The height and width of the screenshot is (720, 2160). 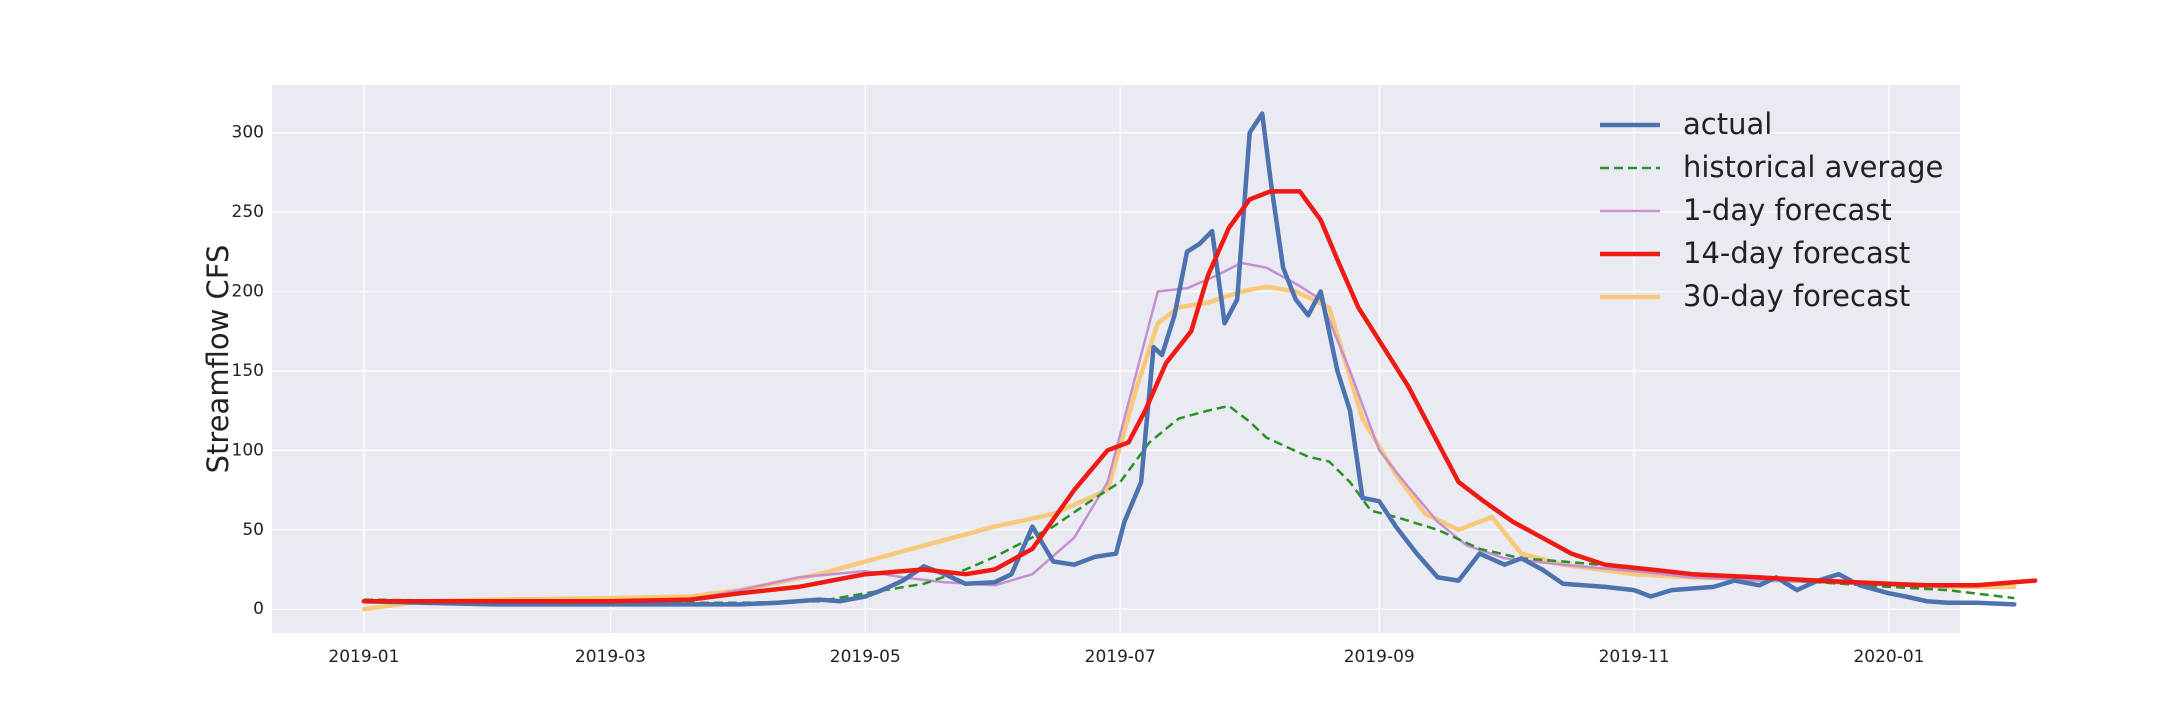 What do you see at coordinates (248, 450) in the screenshot?
I see `y-tick-label: 100` at bounding box center [248, 450].